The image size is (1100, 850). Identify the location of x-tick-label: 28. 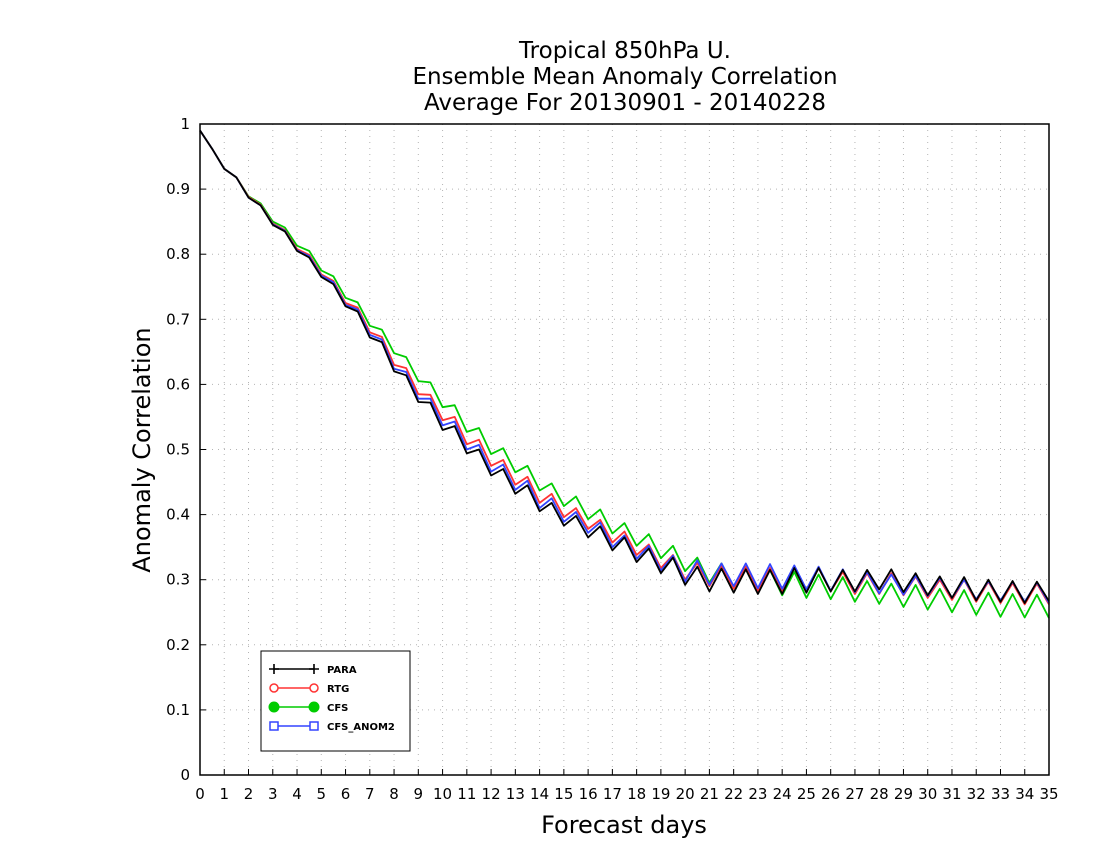
(879, 794).